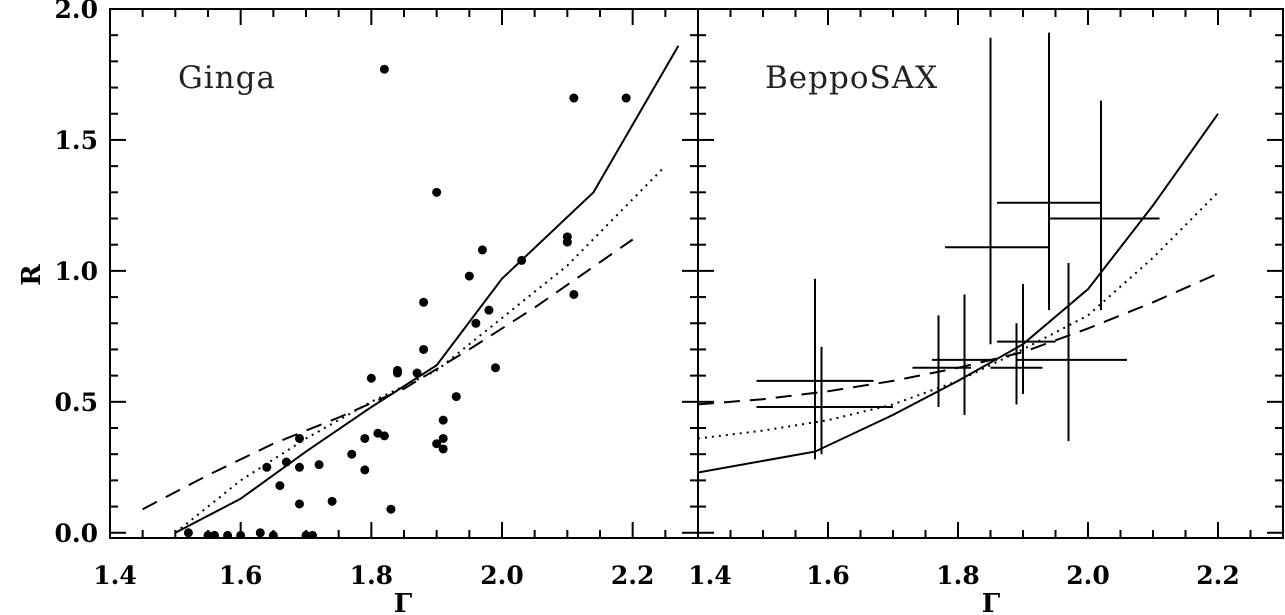 This screenshot has width=1285, height=615. I want to click on y-tick-label: 0.5, so click(77, 402).